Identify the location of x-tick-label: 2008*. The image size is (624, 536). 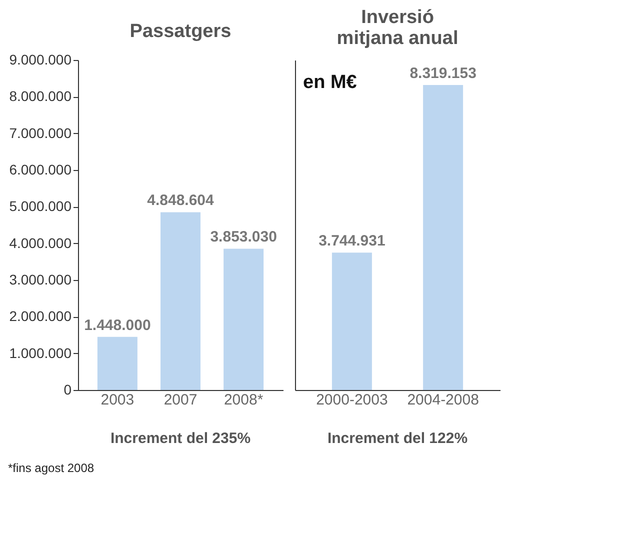
(244, 400).